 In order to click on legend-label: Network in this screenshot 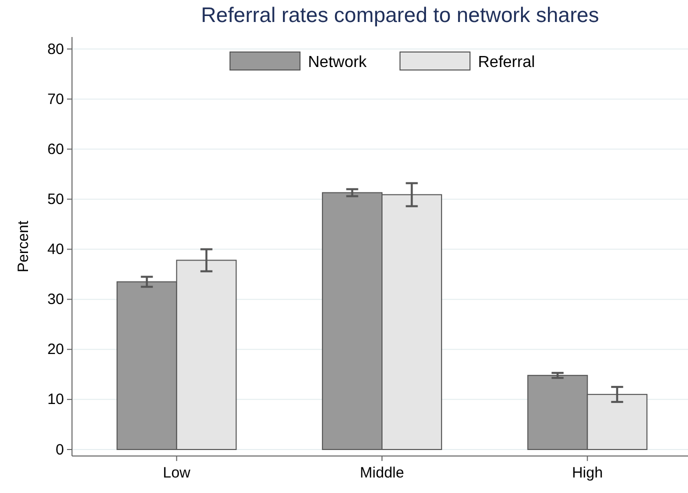, I will do `click(338, 62)`.